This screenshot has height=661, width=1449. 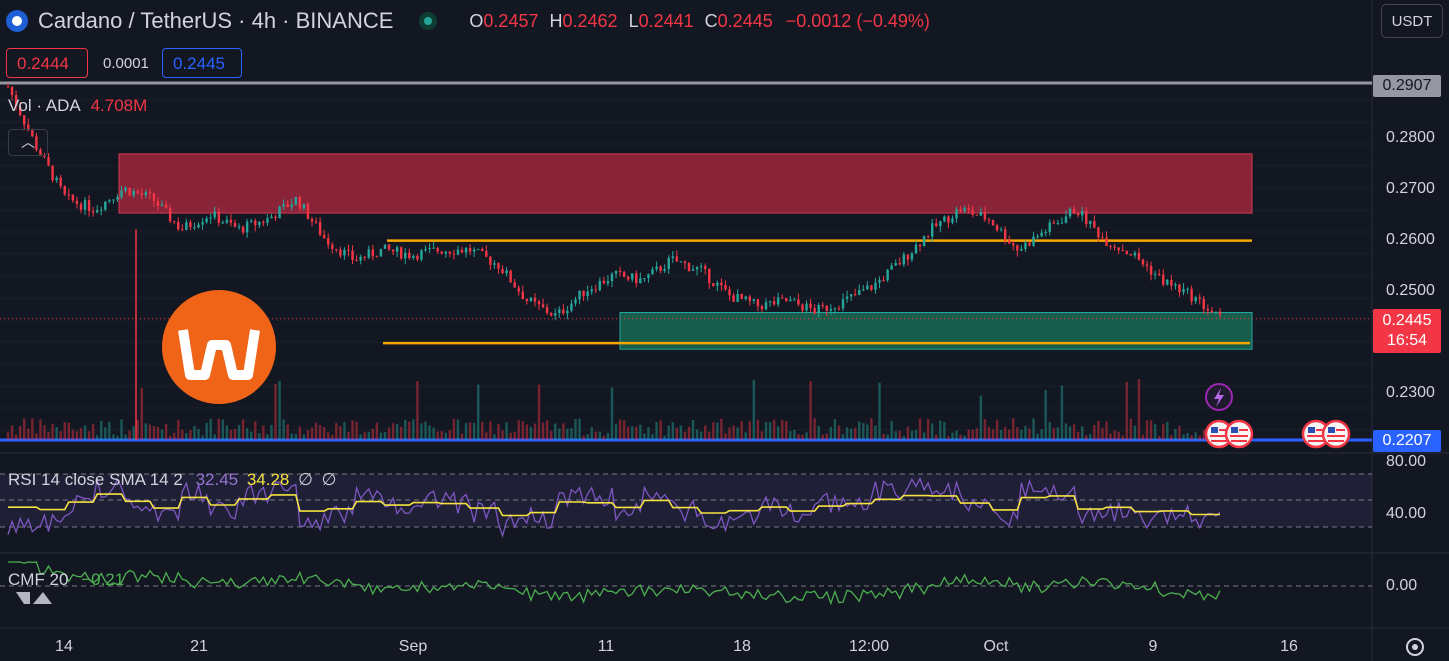 I want to click on x-tick: 16, so click(x=1289, y=646).